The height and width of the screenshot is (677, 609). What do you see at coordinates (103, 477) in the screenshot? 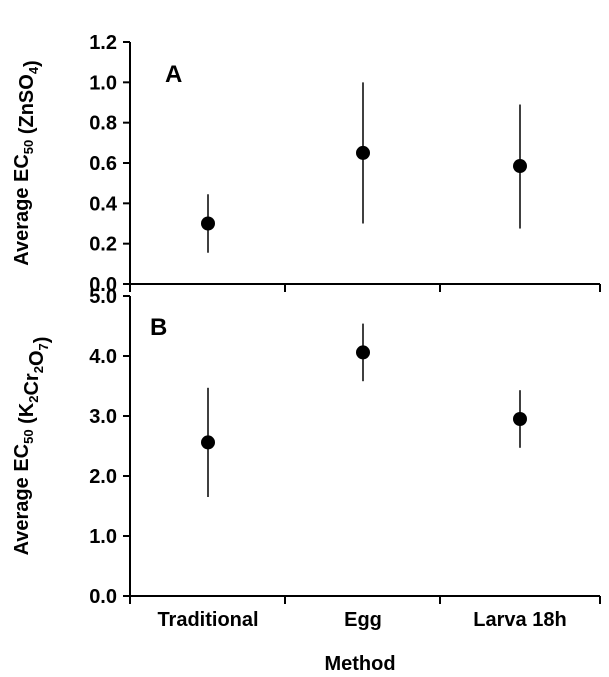
I see `panel-b-y-tick-label: 2.0` at bounding box center [103, 477].